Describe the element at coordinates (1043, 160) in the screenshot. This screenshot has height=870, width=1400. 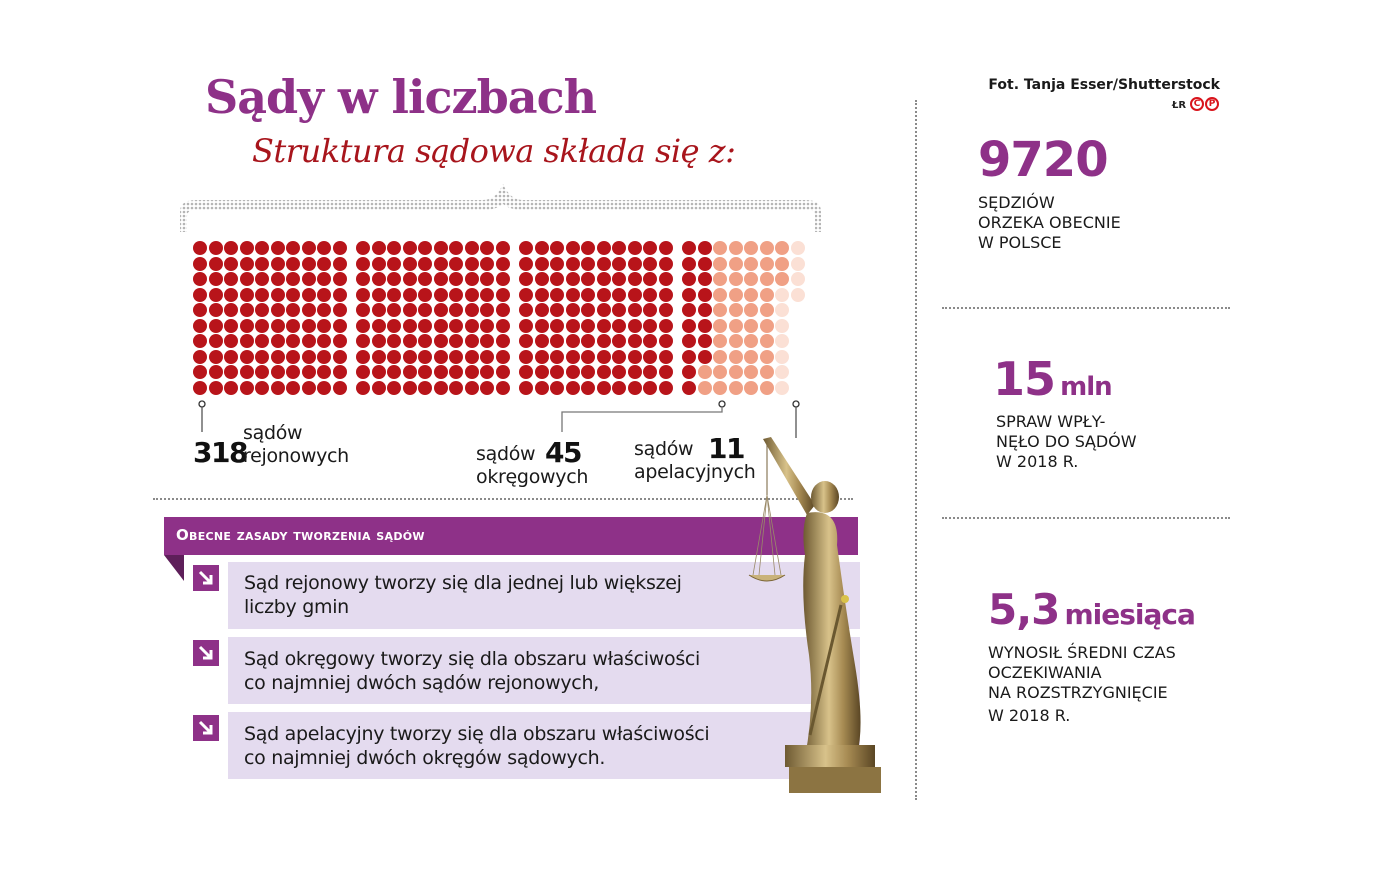
I see `stat-judges-number: 9720` at that location.